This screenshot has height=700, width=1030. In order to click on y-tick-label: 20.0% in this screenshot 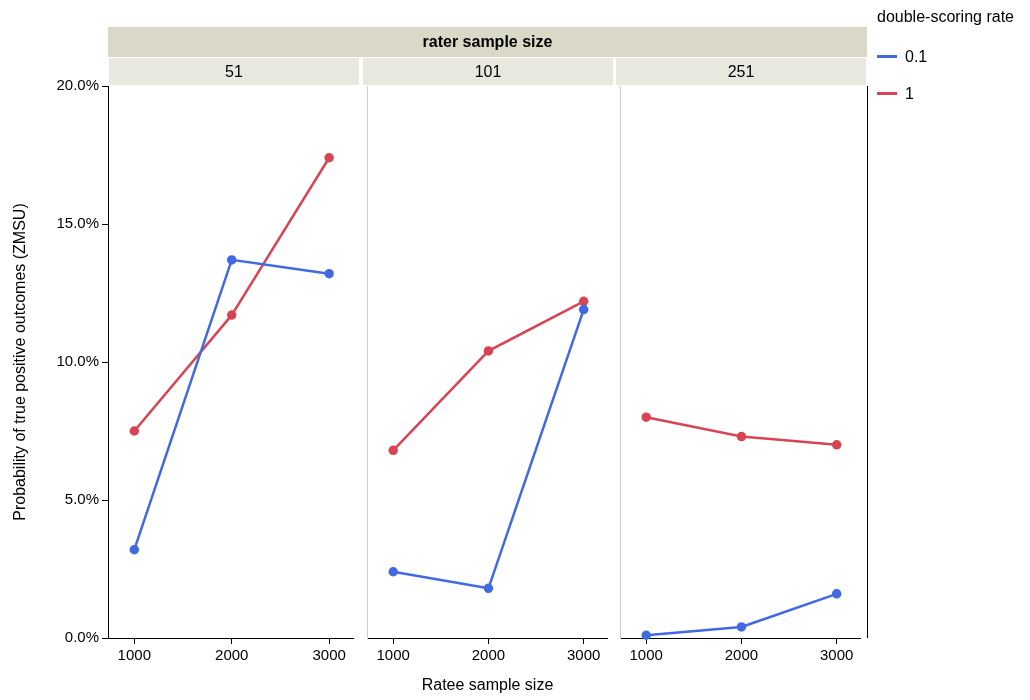, I will do `click(77, 85)`.